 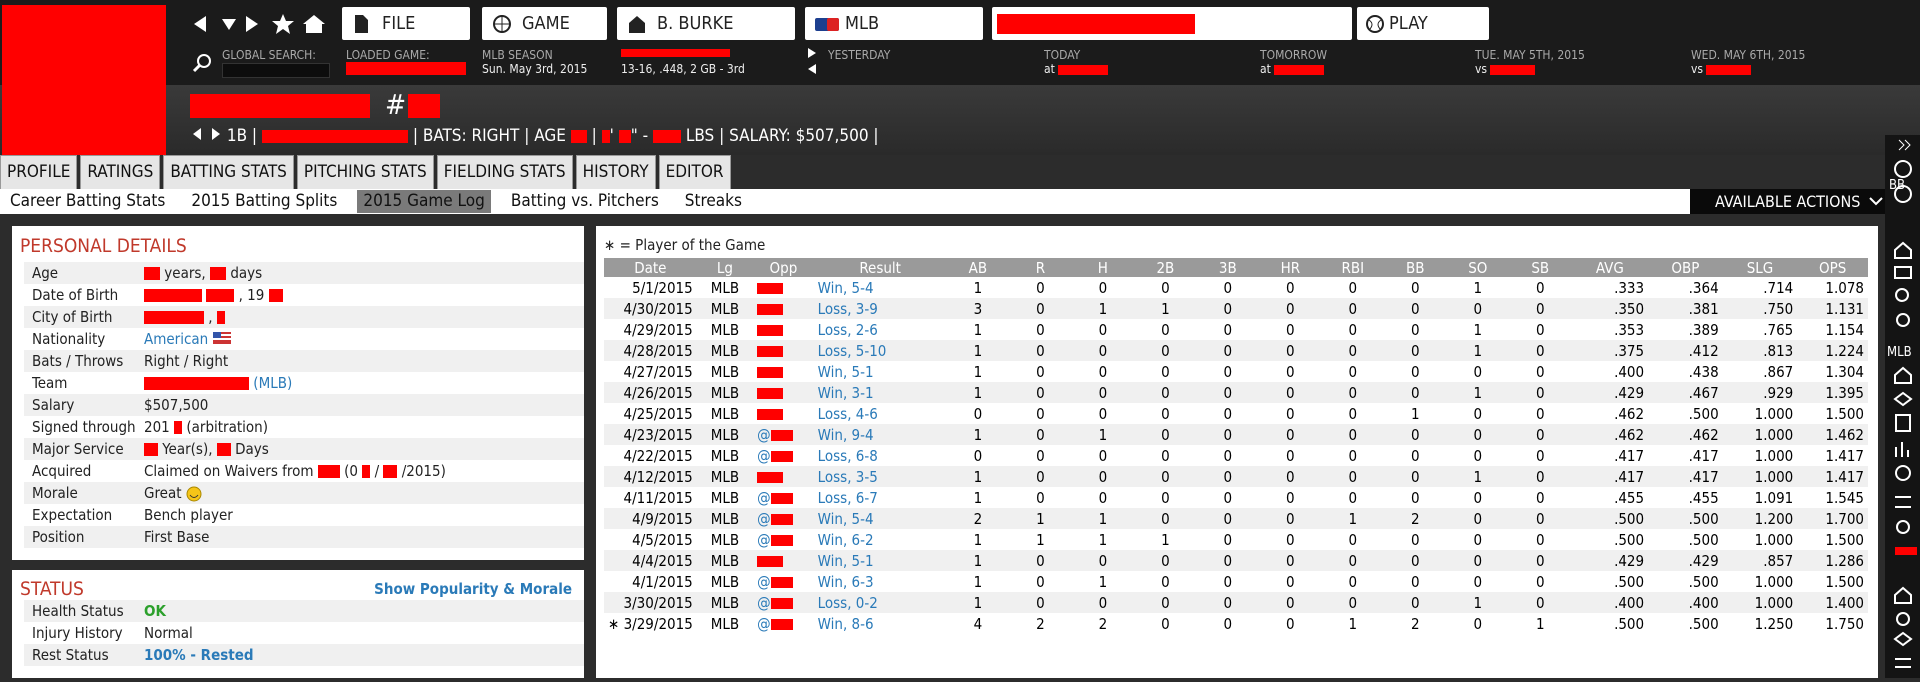 I want to click on number-sign: #, so click(x=396, y=104).